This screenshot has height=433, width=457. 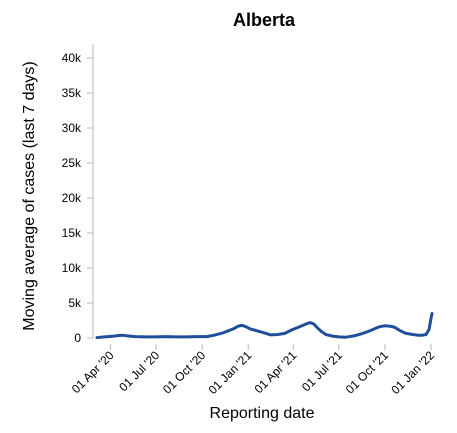 What do you see at coordinates (72, 93) in the screenshot?
I see `y-tick-label: 35k` at bounding box center [72, 93].